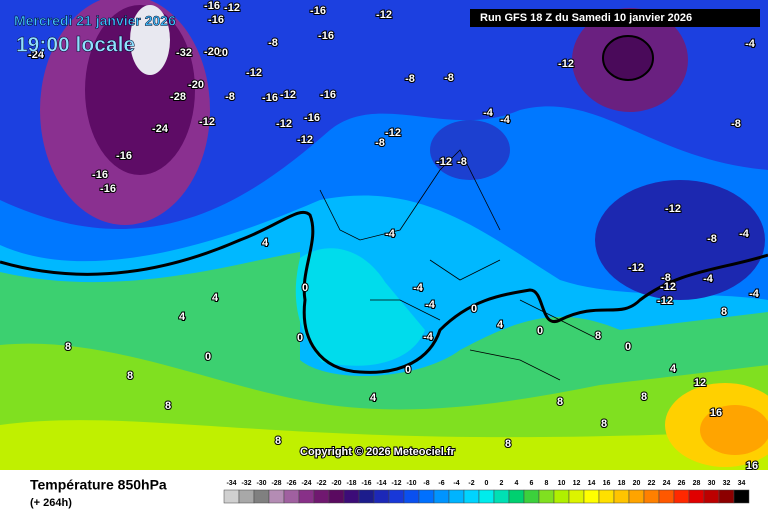 The image size is (768, 517). I want to click on legend-label: 12, so click(577, 483).